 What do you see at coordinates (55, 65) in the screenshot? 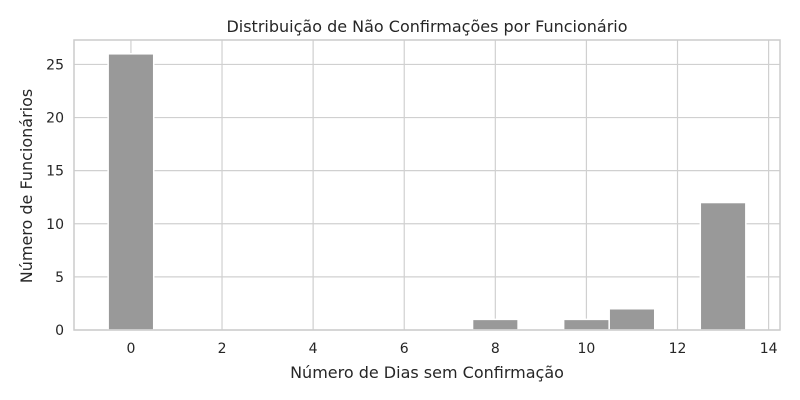
I see `y-tick-label: 25` at bounding box center [55, 65].